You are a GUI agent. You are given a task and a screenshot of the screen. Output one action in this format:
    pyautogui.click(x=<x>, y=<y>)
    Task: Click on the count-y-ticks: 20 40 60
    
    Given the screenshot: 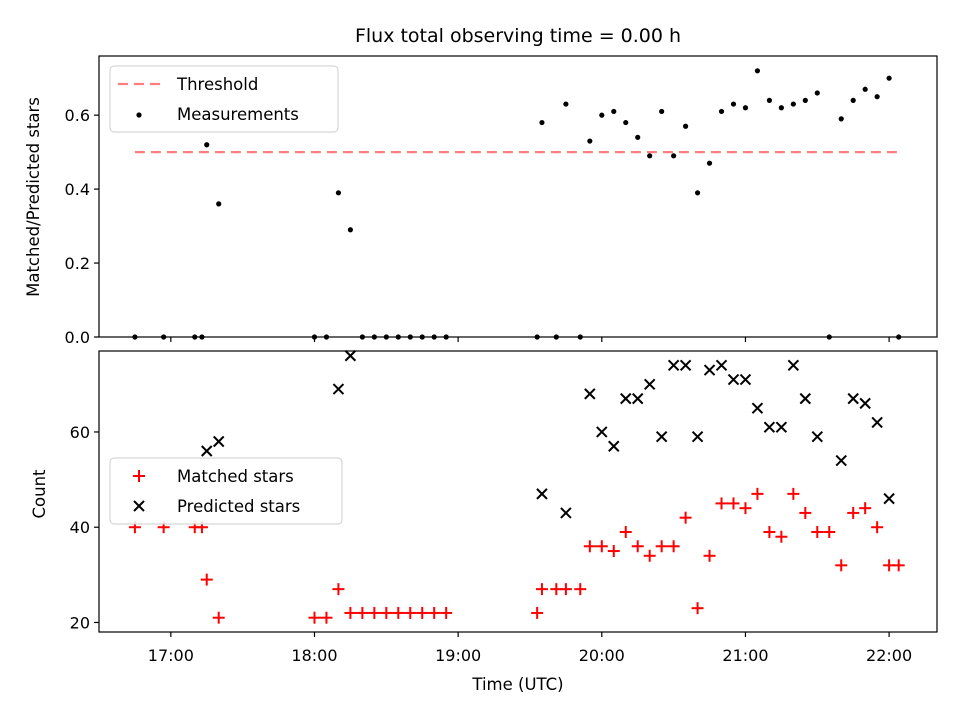 What is the action you would take?
    pyautogui.click(x=84, y=527)
    